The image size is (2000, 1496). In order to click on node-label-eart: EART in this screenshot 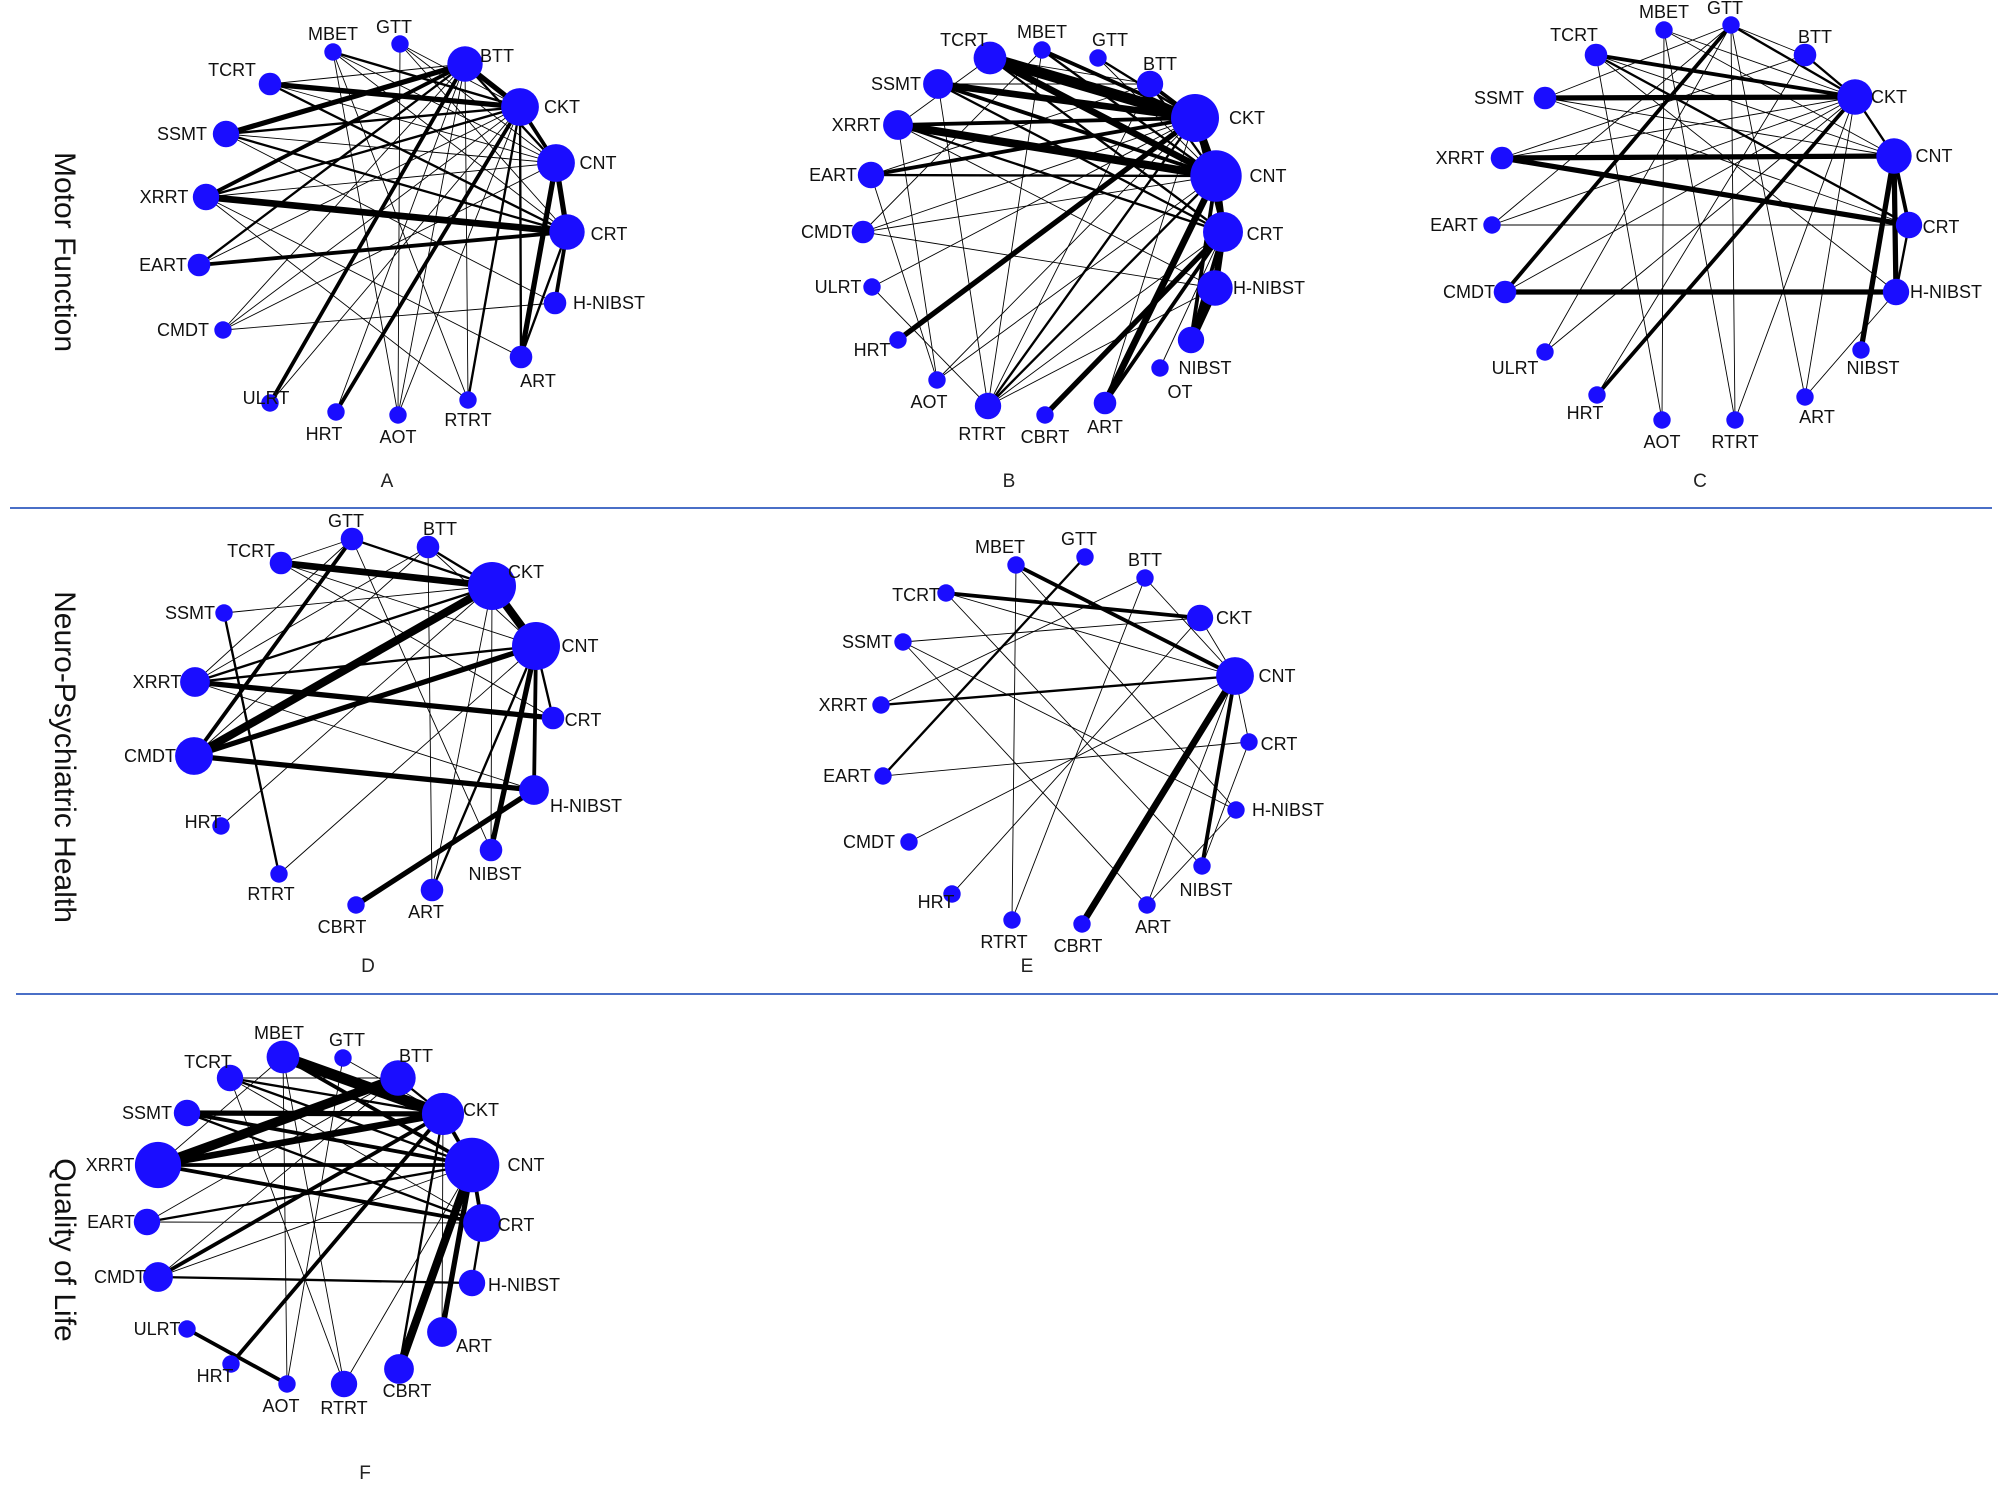, I will do `click(833, 175)`.